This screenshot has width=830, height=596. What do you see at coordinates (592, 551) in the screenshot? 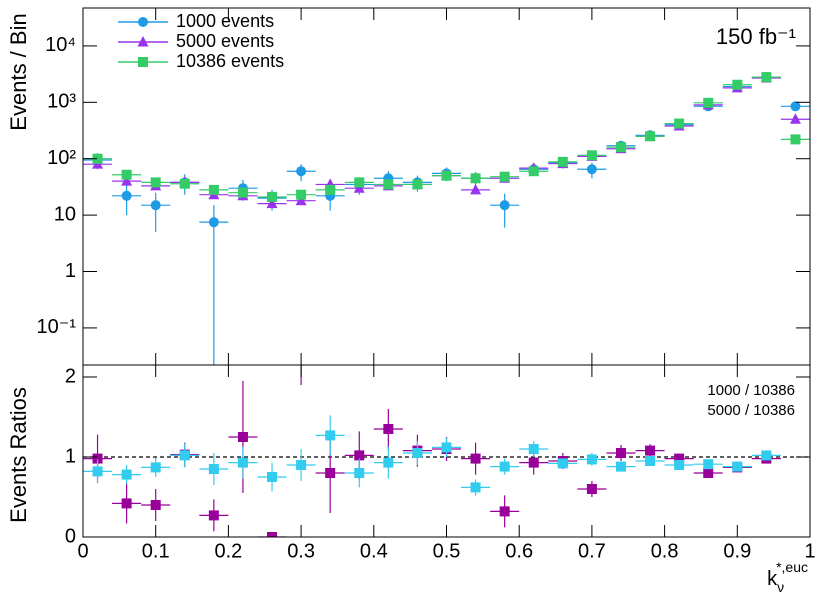
I see `x-tick-label: 0.7` at bounding box center [592, 551].